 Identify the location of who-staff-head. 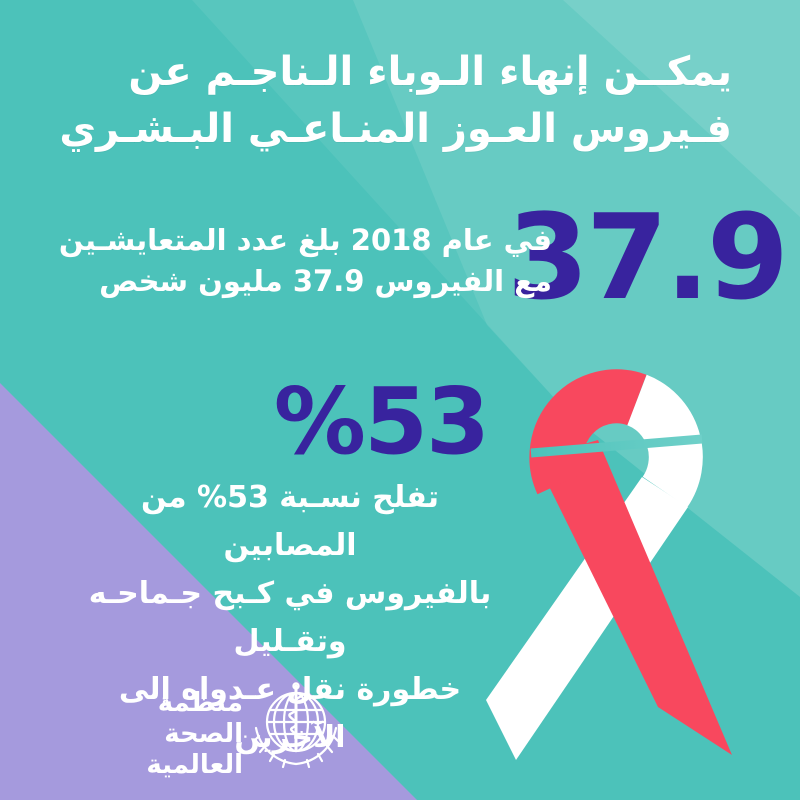
(296, 686).